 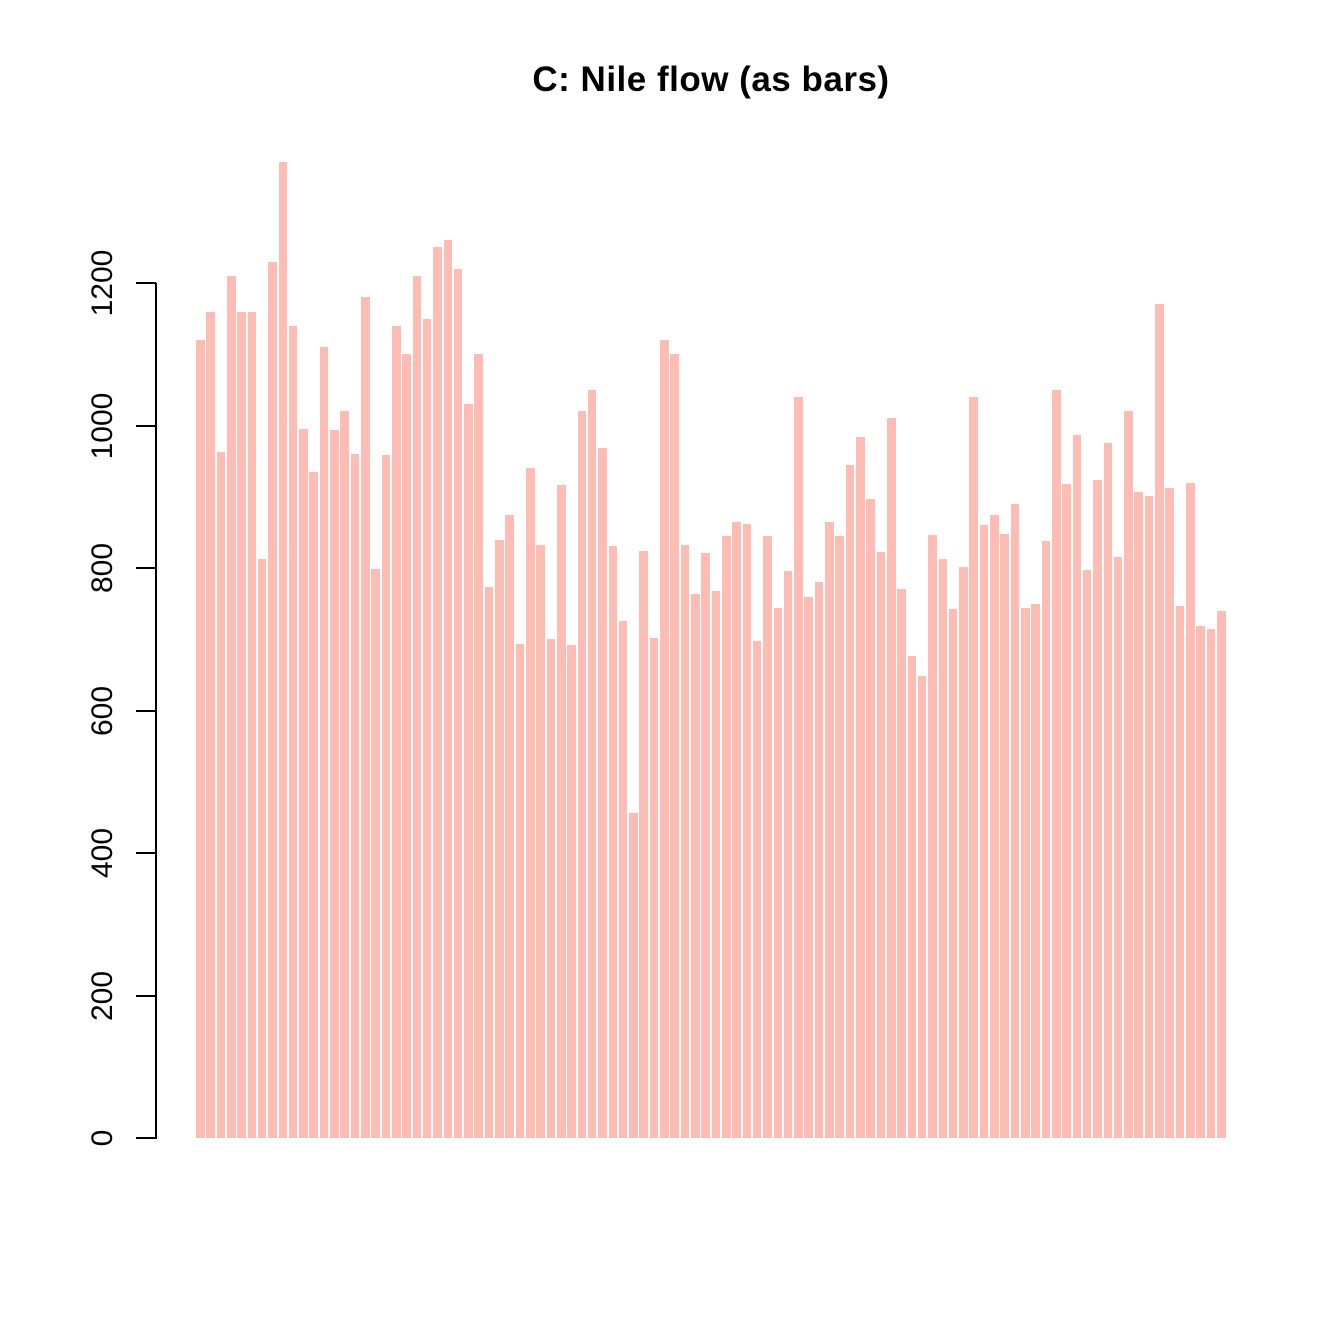 I want to click on y-tick-label: 800, so click(x=102, y=568).